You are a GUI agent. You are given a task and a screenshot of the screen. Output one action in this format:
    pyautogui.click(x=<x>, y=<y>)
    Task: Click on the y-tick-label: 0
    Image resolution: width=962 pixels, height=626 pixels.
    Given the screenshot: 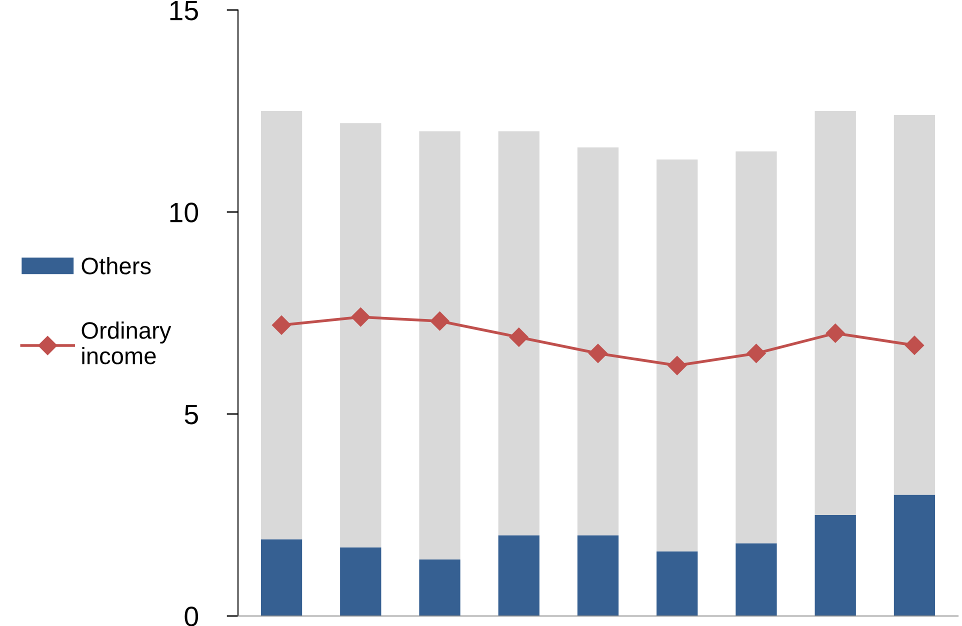 What is the action you would take?
    pyautogui.click(x=191, y=616)
    